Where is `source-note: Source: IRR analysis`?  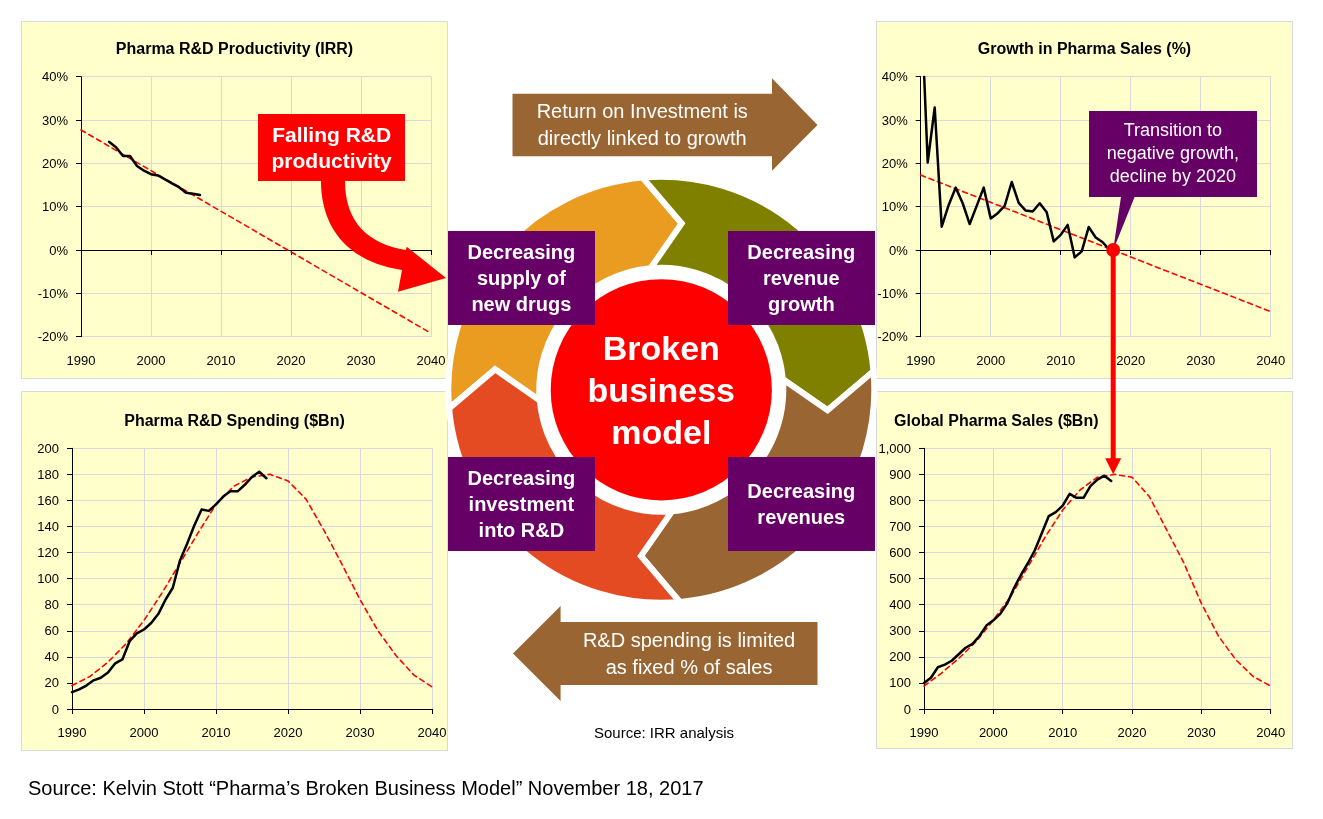 source-note: Source: IRR analysis is located at coordinates (664, 732).